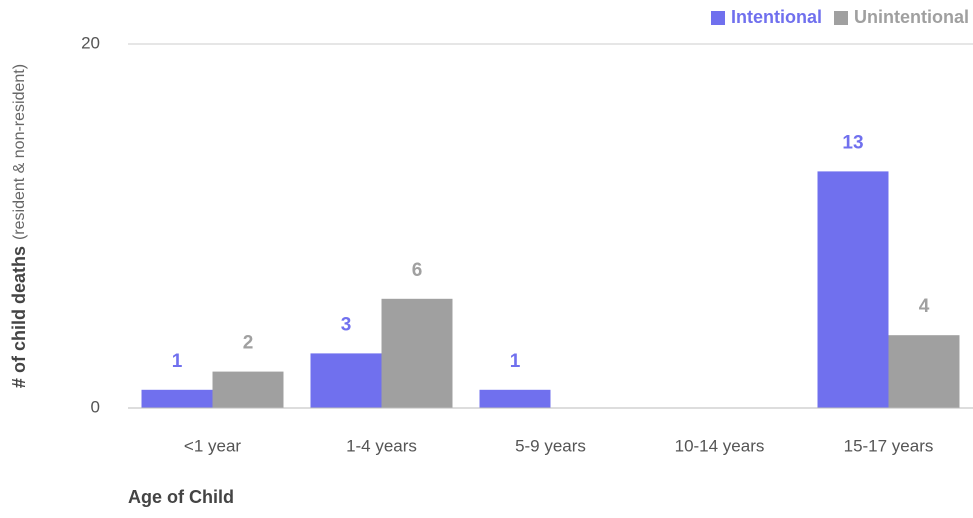  I want to click on legend-label: Unintentional, so click(911, 17).